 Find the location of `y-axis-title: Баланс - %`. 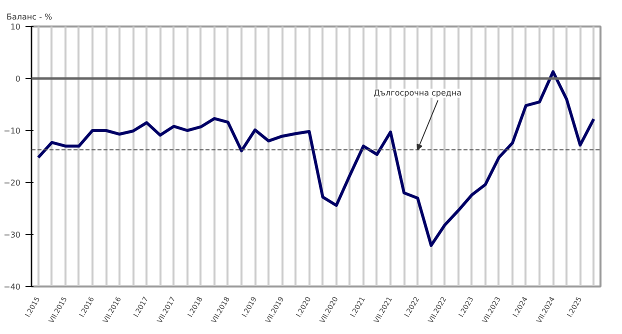

y-axis-title: Баланс - % is located at coordinates (29, 17).